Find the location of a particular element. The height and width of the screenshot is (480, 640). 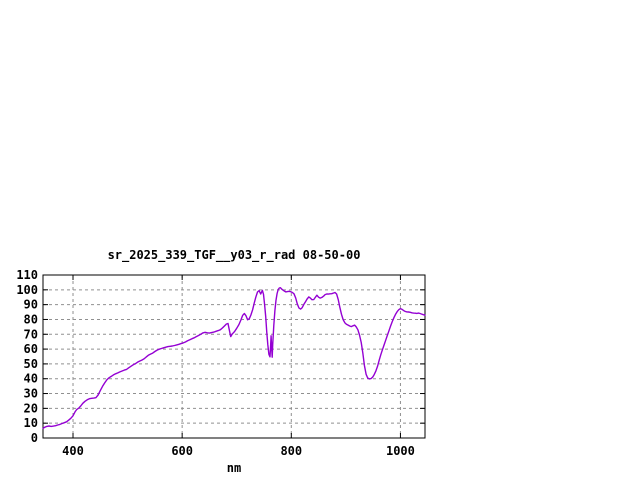

y-tick-label: 20 is located at coordinates (31, 408).